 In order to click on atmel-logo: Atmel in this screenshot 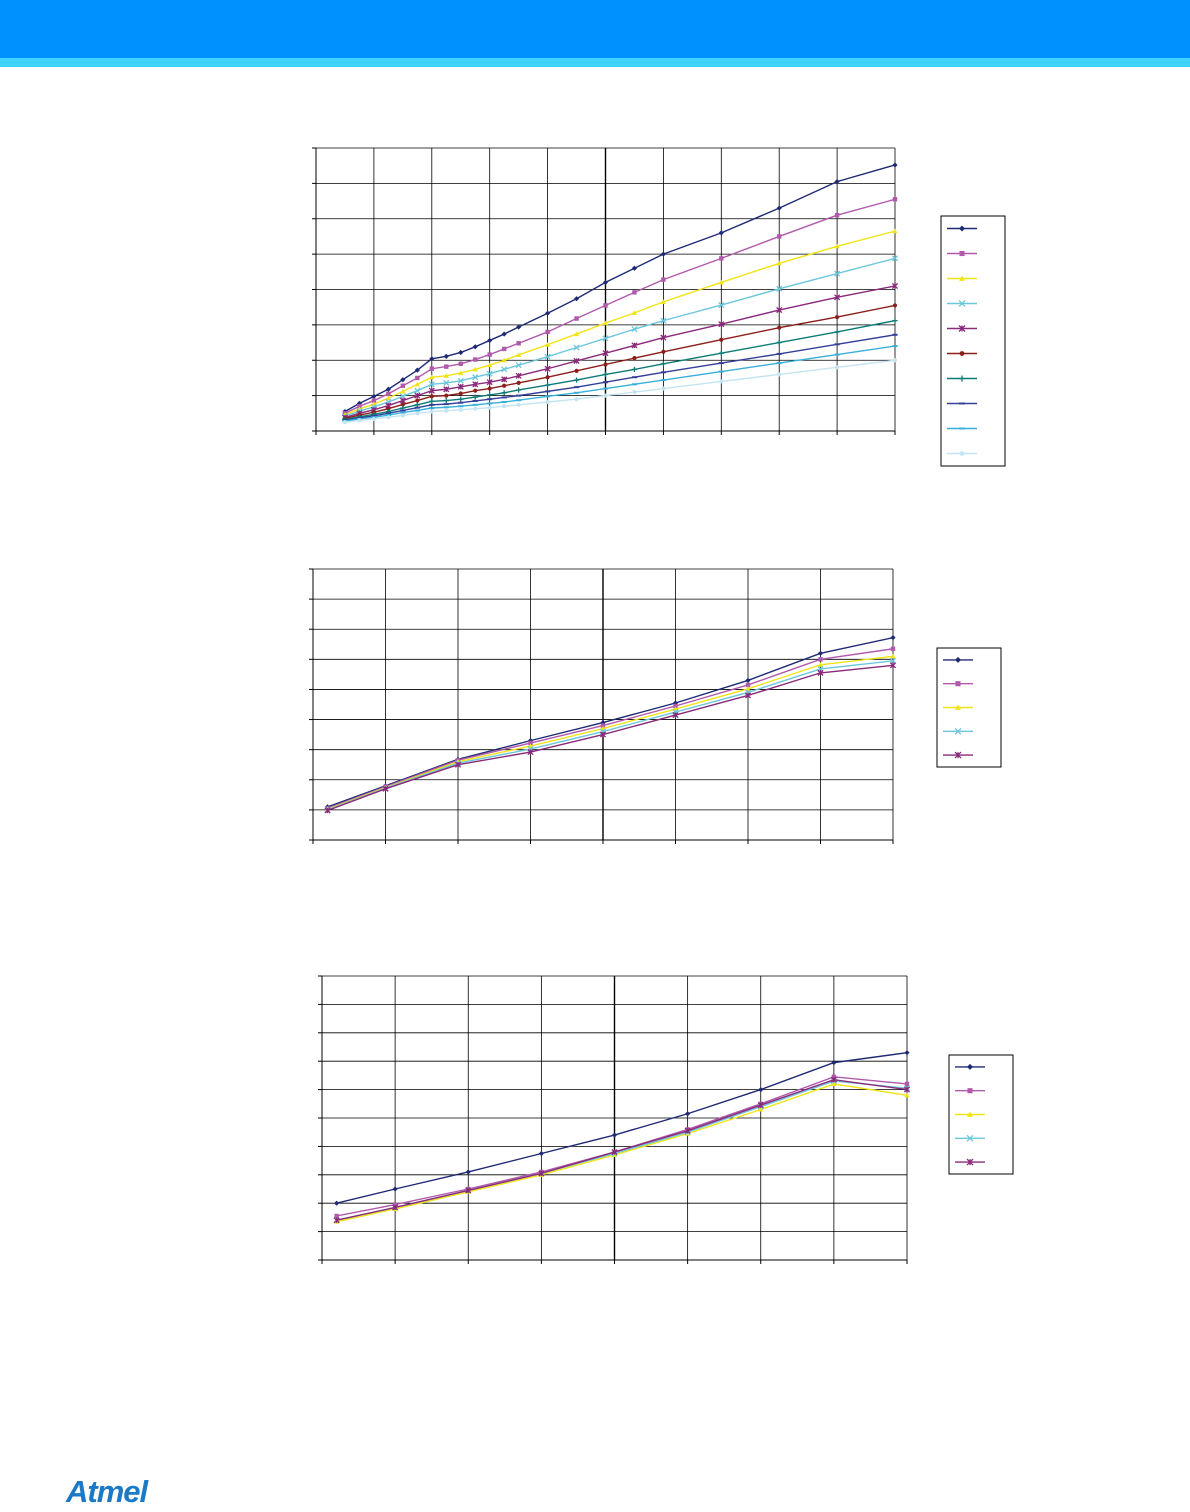, I will do `click(107, 1491)`.